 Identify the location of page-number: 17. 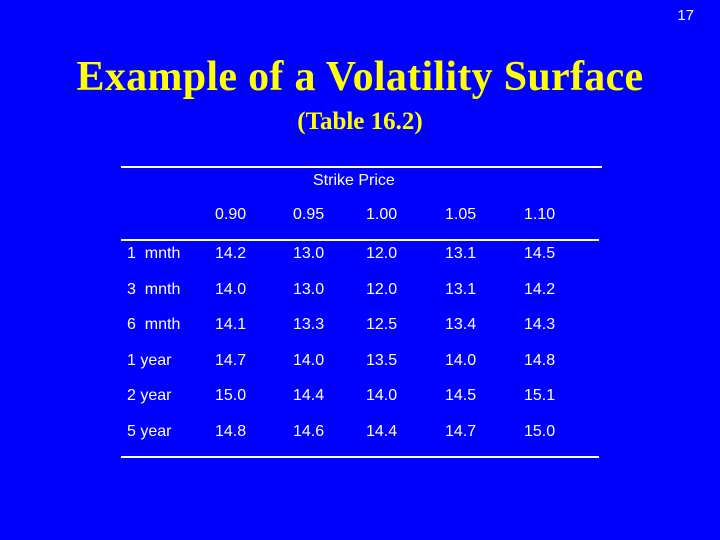
(685, 15).